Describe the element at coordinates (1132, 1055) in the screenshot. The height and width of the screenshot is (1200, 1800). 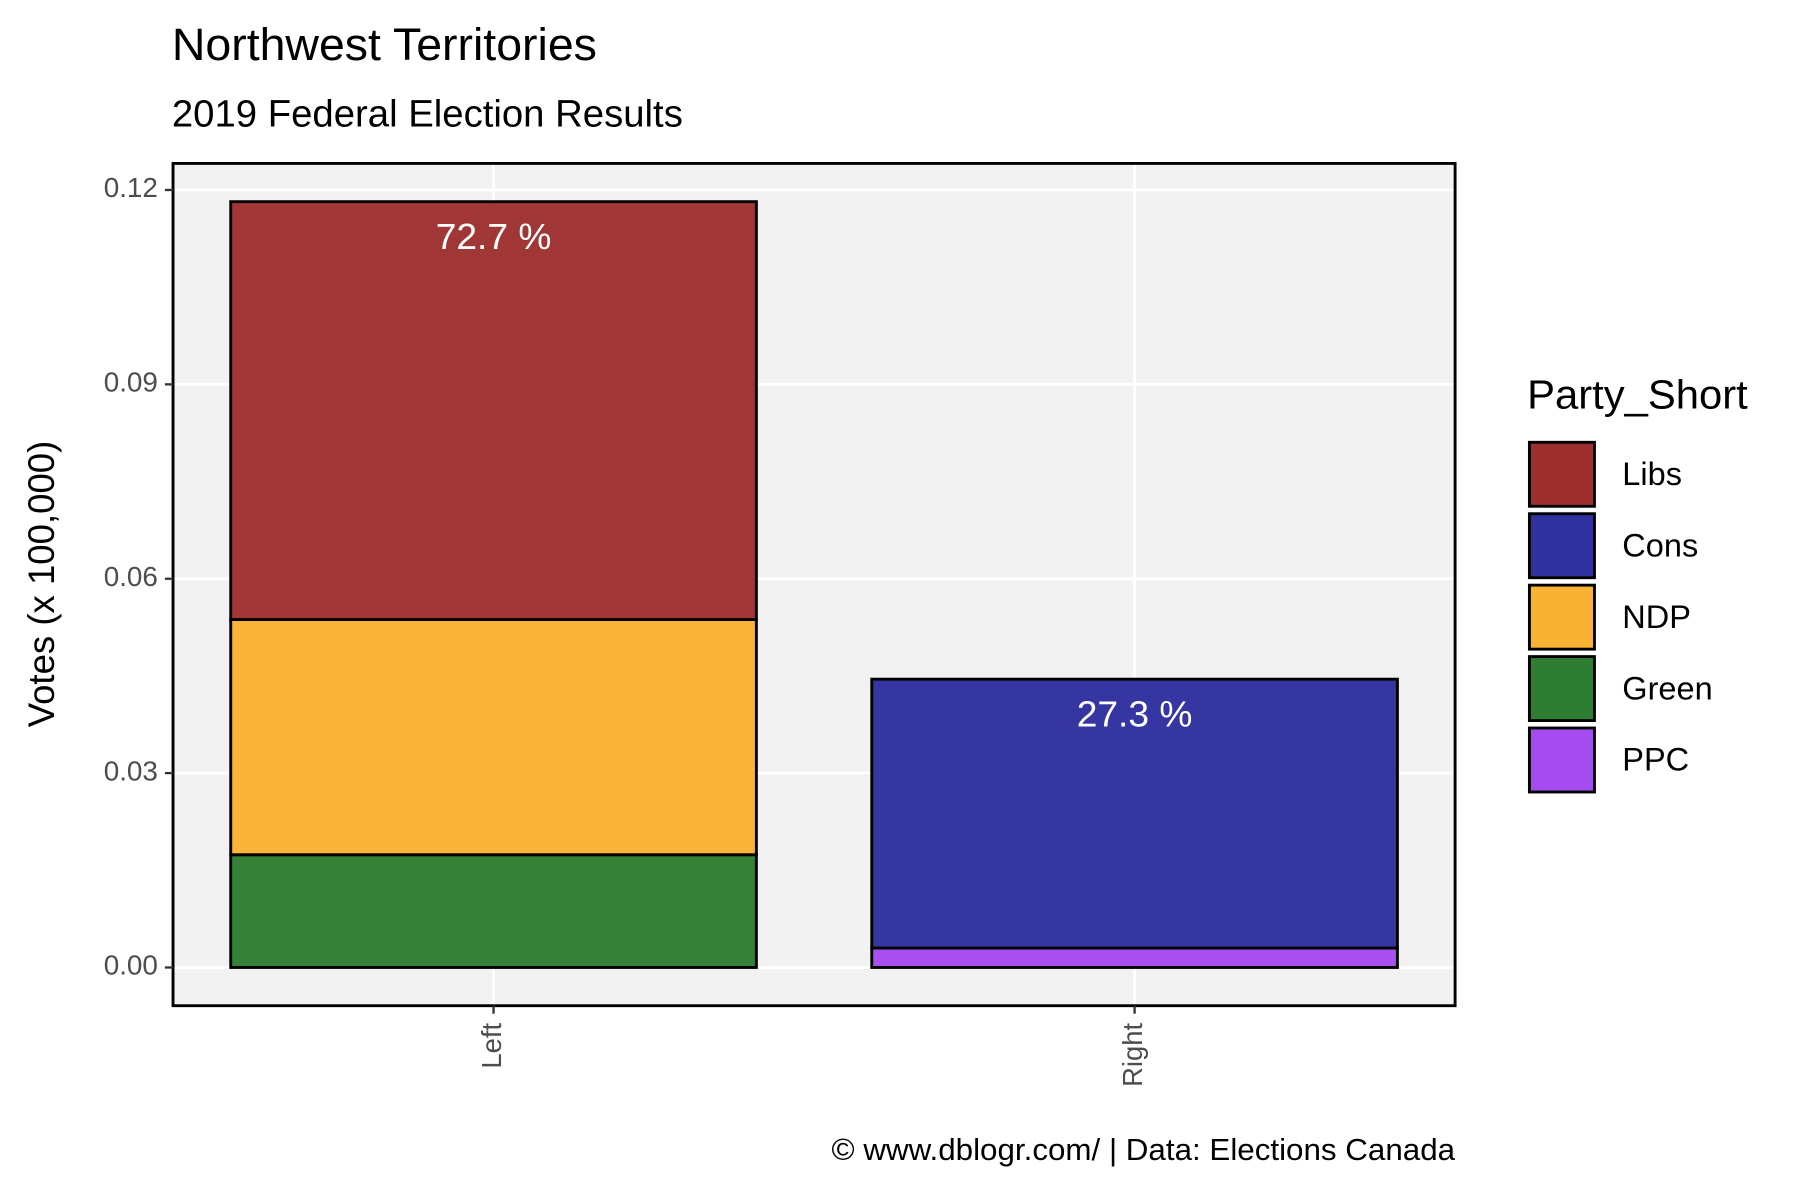
I see `x-tick-label: Right` at that location.